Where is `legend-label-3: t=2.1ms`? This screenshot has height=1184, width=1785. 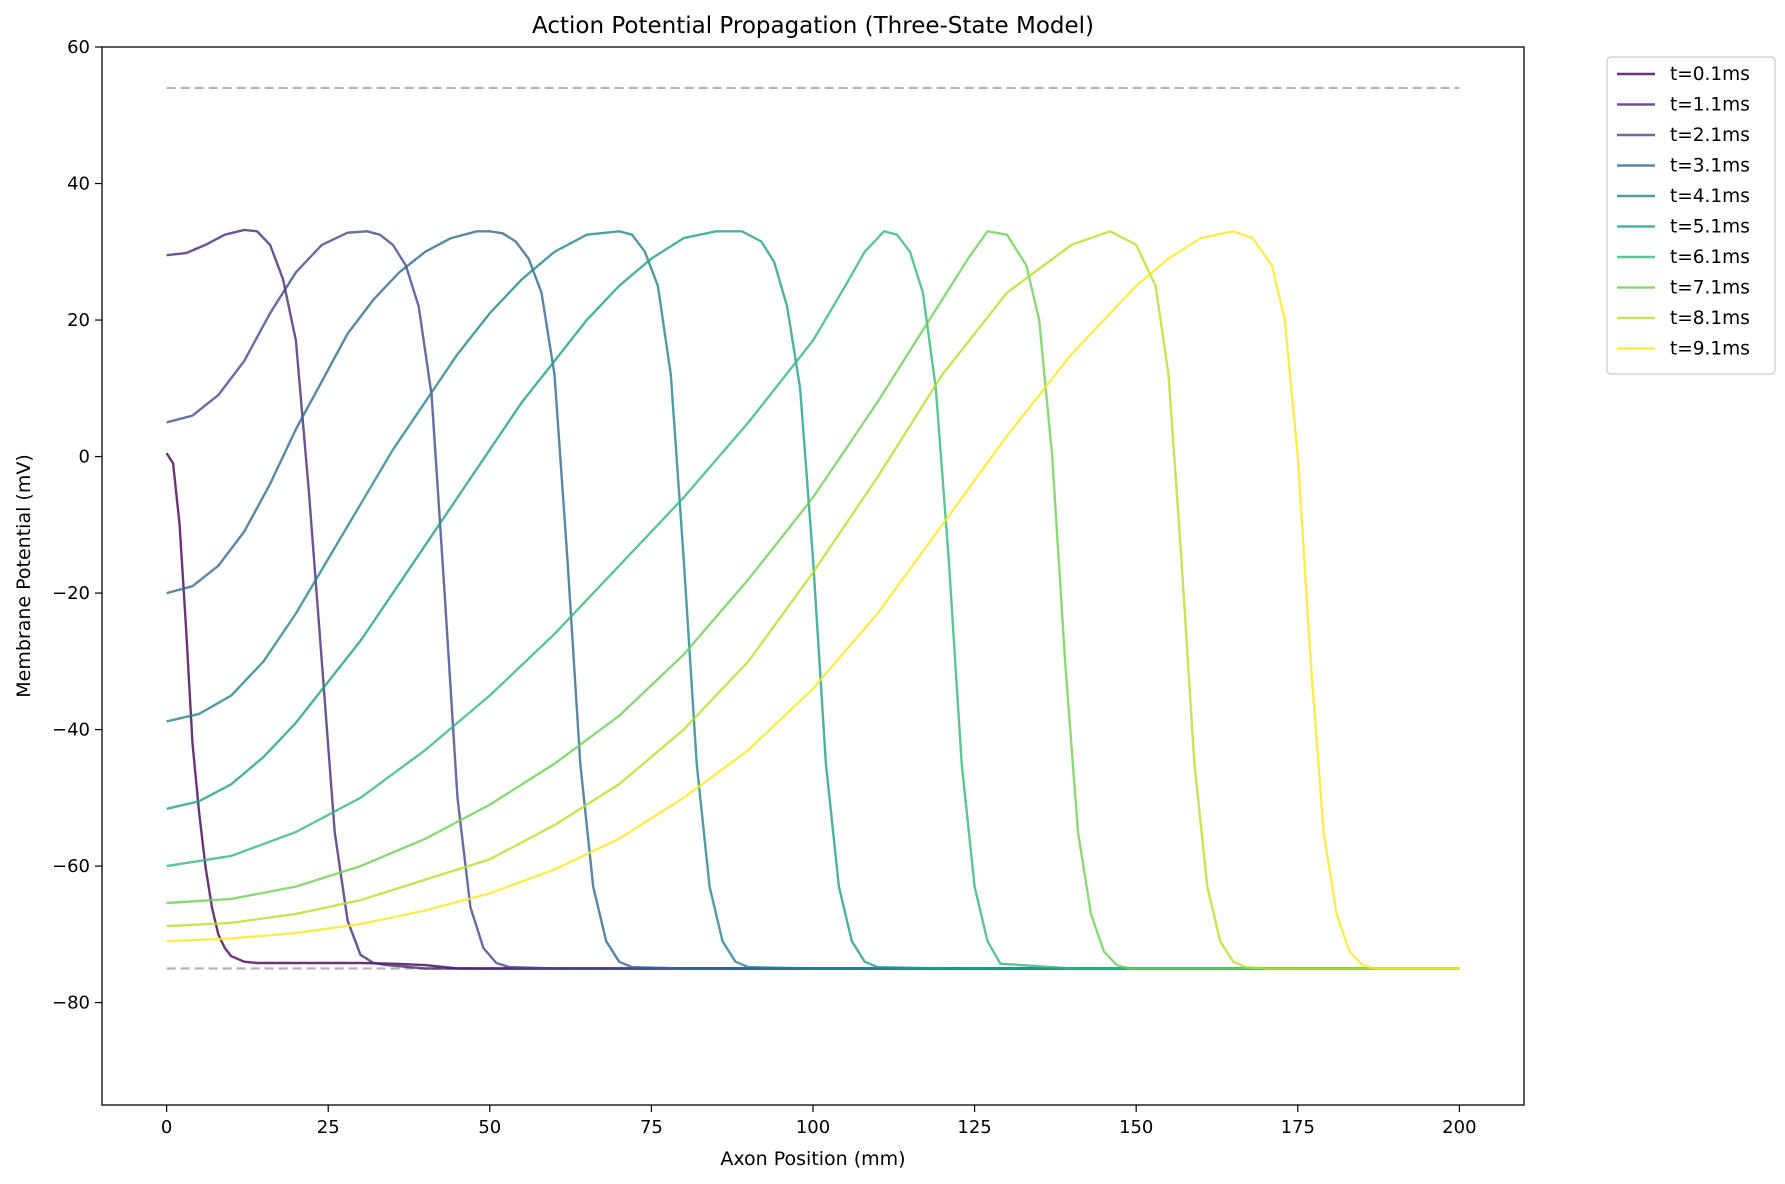
legend-label-3: t=2.1ms is located at coordinates (1710, 135).